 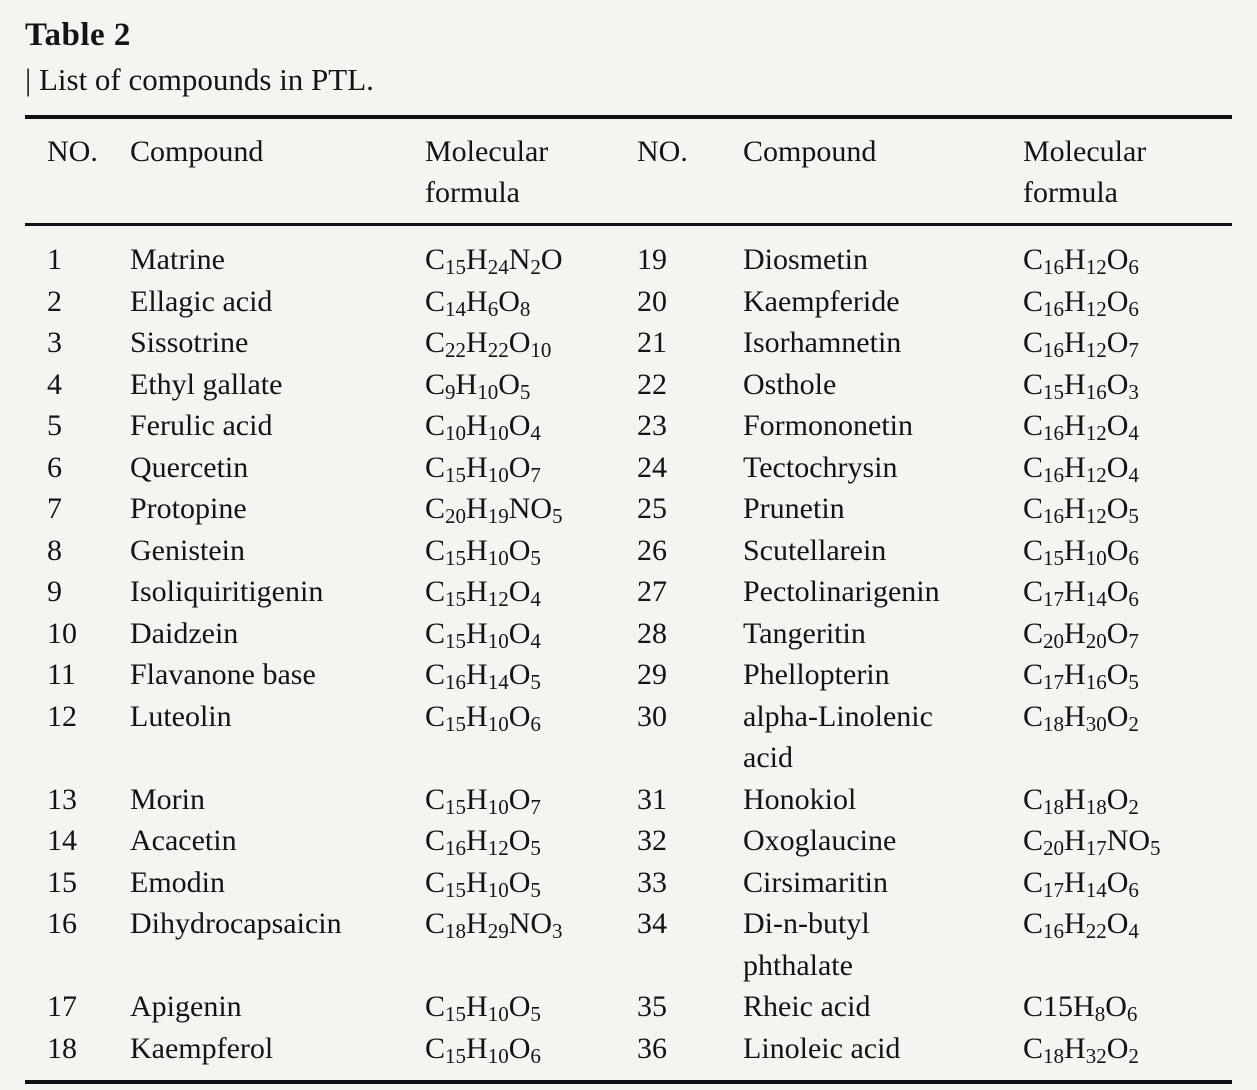 What do you see at coordinates (628, 1007) in the screenshot?
I see `table-row: 17 Apigenin C15H10O5 35 Rheic acid C15H8O6` at bounding box center [628, 1007].